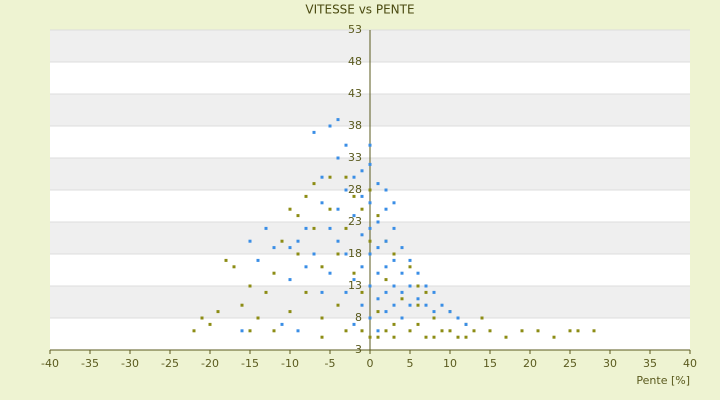 This screenshot has width=720, height=400. I want to click on x-tick-label: 35, so click(650, 363).